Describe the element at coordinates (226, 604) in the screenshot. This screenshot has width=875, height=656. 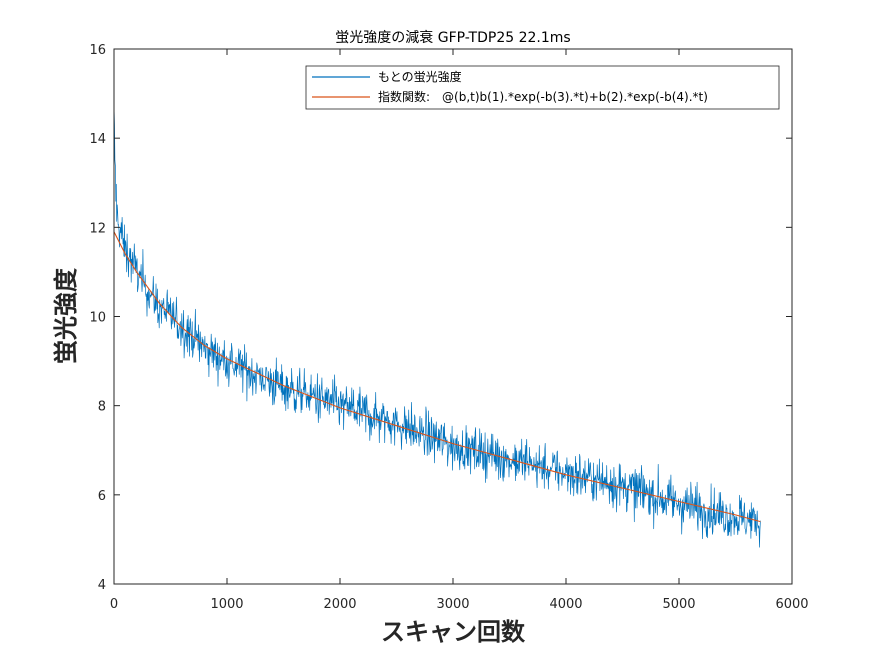
I see `x-tick-label: 1000` at that location.